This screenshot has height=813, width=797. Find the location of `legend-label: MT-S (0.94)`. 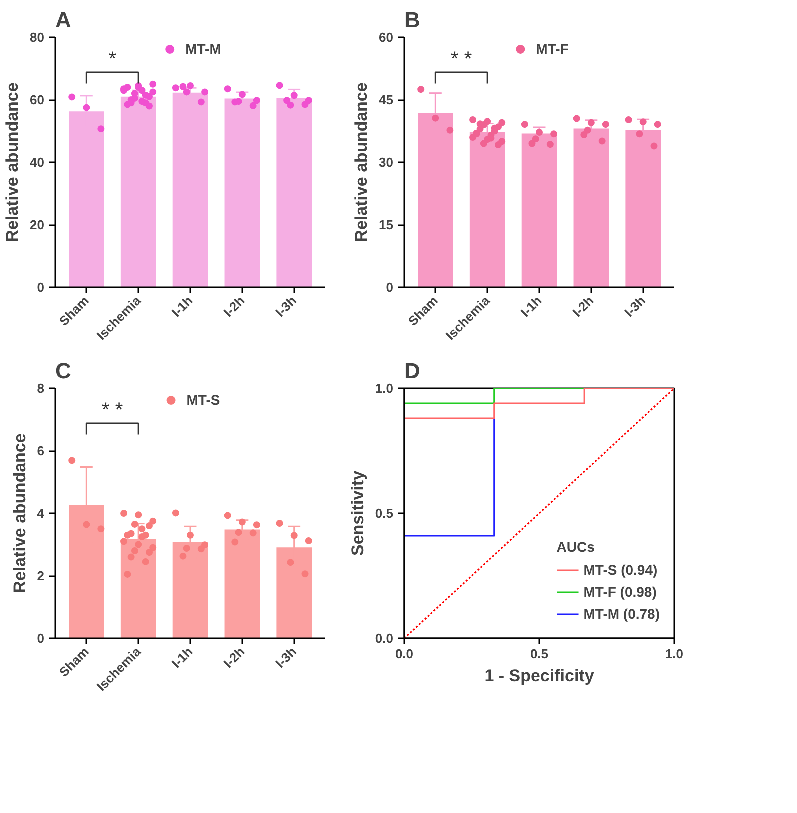

legend-label: MT-S (0.94) is located at coordinates (621, 570).